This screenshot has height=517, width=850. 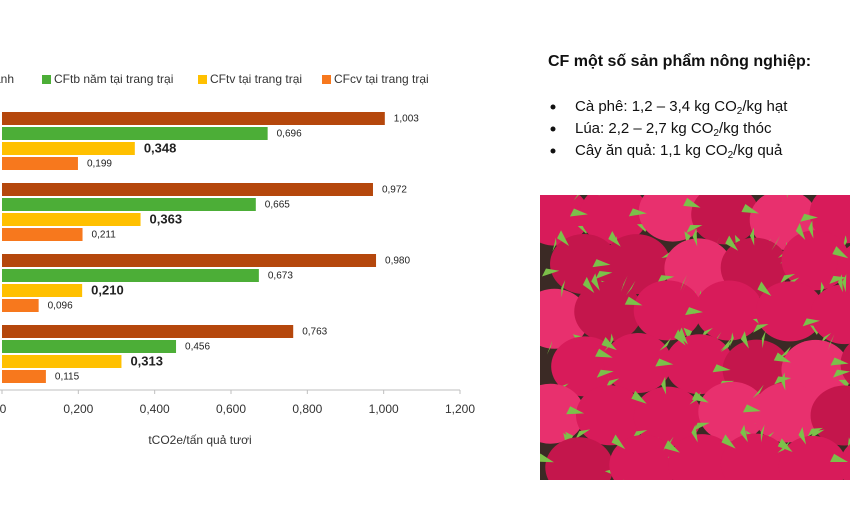 What do you see at coordinates (381, 79) in the screenshot?
I see `legend-label: CFcv tại trang trại` at bounding box center [381, 79].